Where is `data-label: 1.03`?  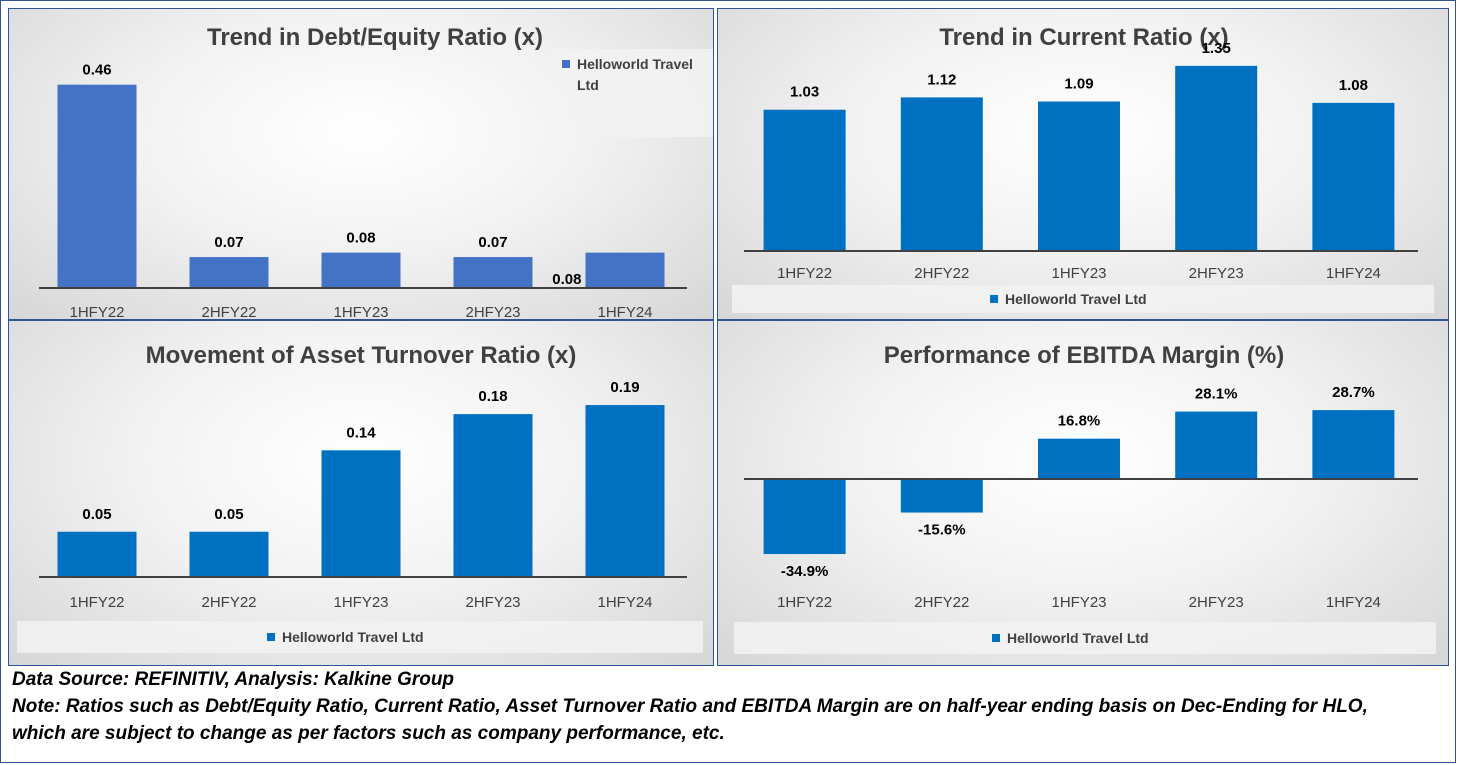 data-label: 1.03 is located at coordinates (804, 92).